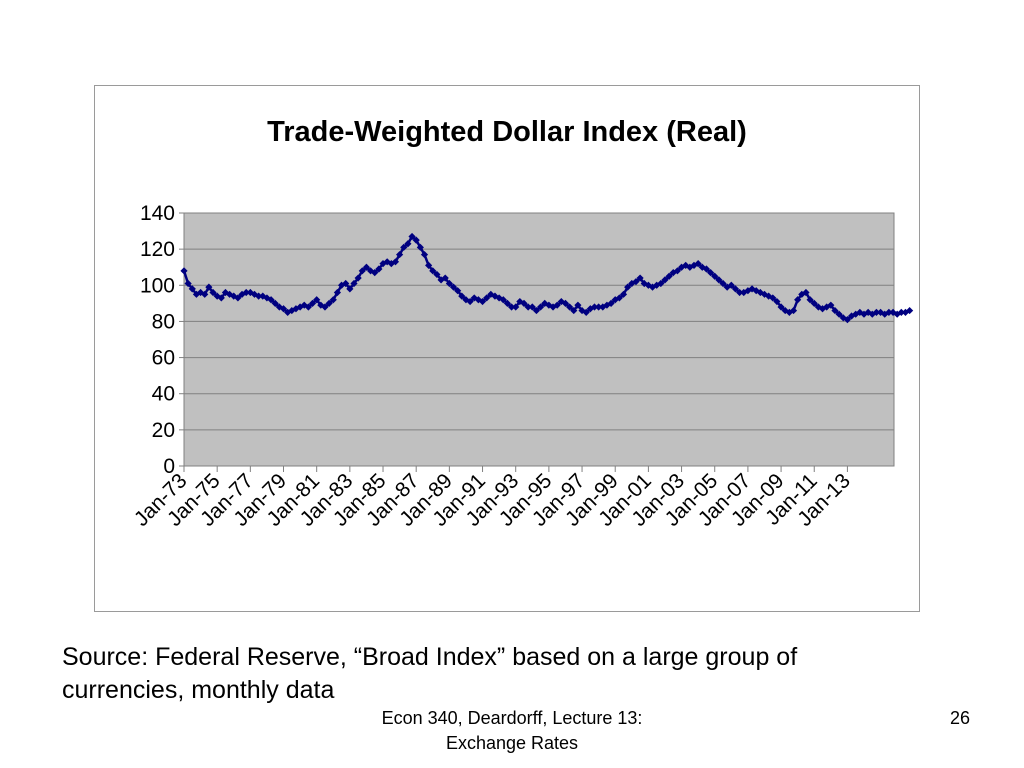 This screenshot has width=1024, height=768. Describe the element at coordinates (512, 718) in the screenshot. I see `footer-course-line-1: Econ 340, Deardorff, Lecture 13:` at that location.